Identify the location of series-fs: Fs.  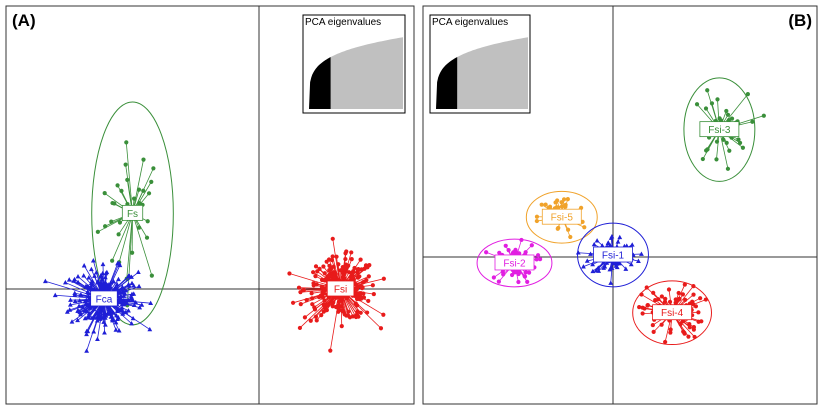
(132, 213).